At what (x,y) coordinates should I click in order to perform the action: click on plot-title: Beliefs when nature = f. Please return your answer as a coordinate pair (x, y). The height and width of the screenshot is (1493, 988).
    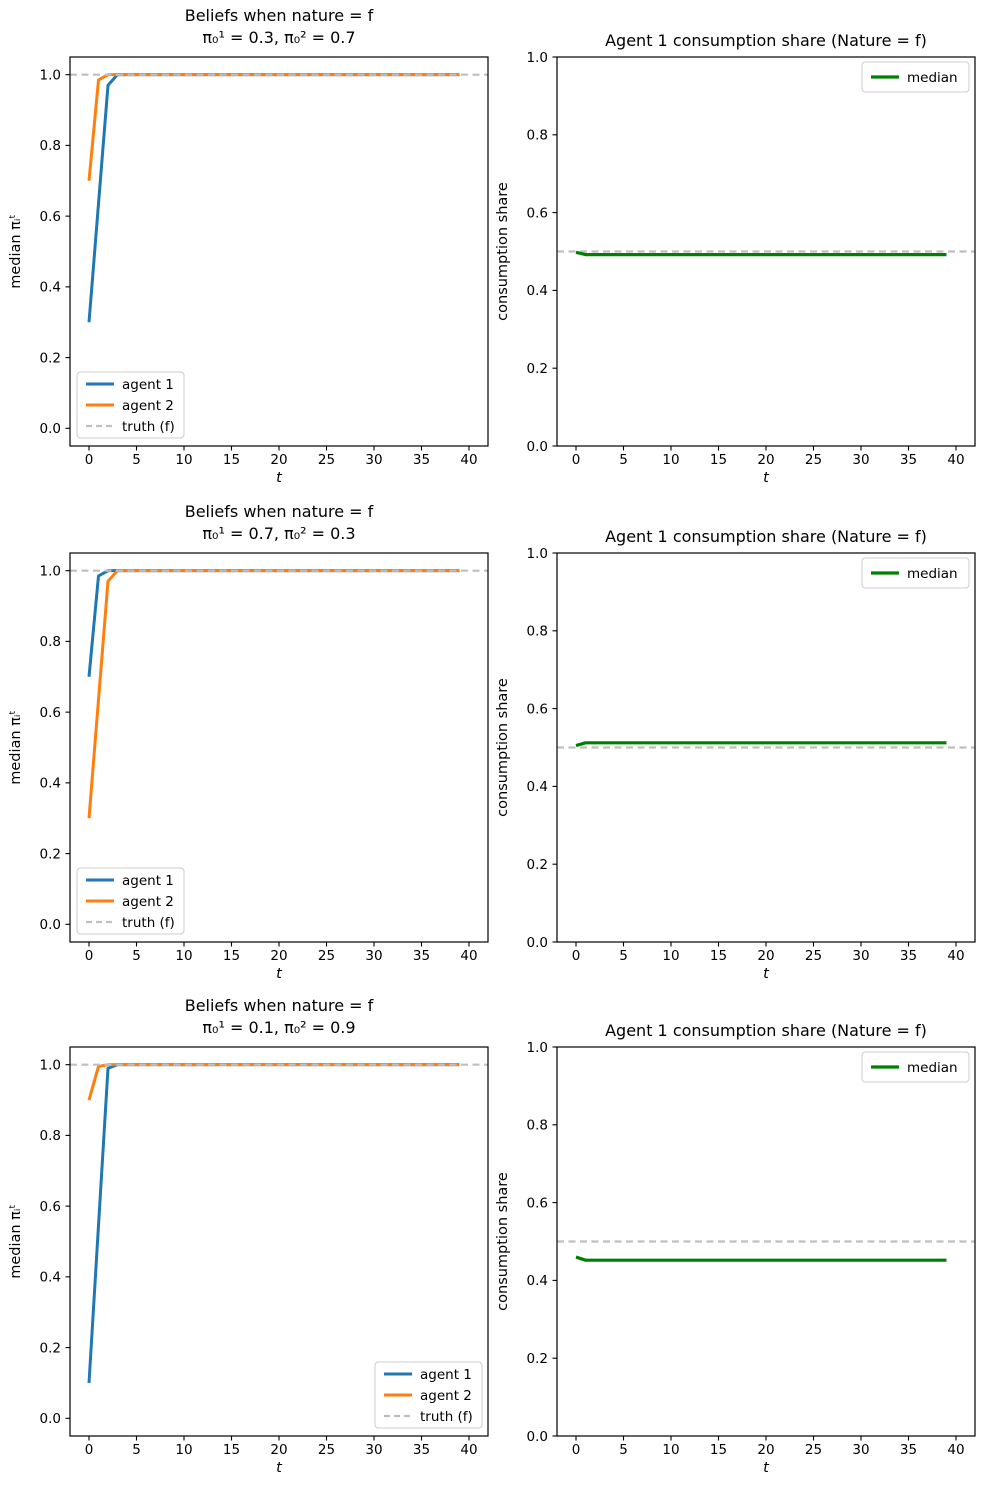
    Looking at the image, I should click on (279, 1005).